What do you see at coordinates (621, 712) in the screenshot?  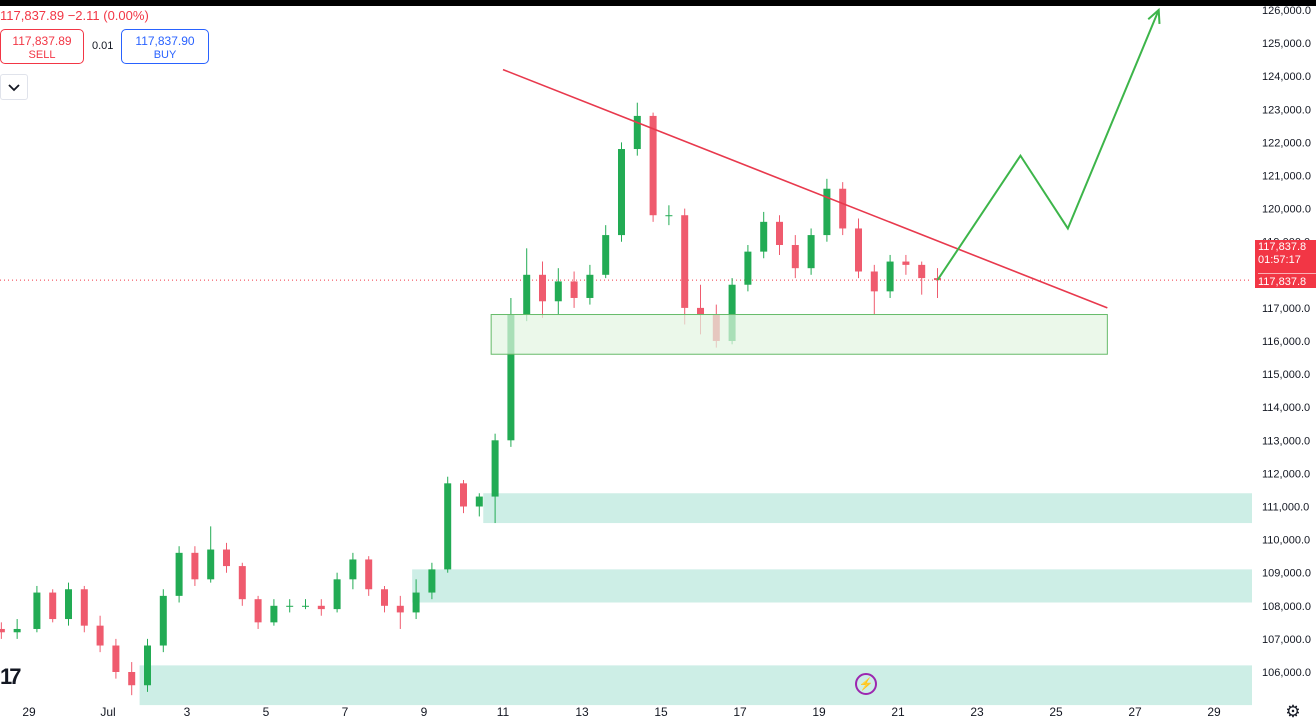 I see `time-axis: 29 Jul 3 5 7 9 11 13 15 17 19 21 23 25 27 29` at bounding box center [621, 712].